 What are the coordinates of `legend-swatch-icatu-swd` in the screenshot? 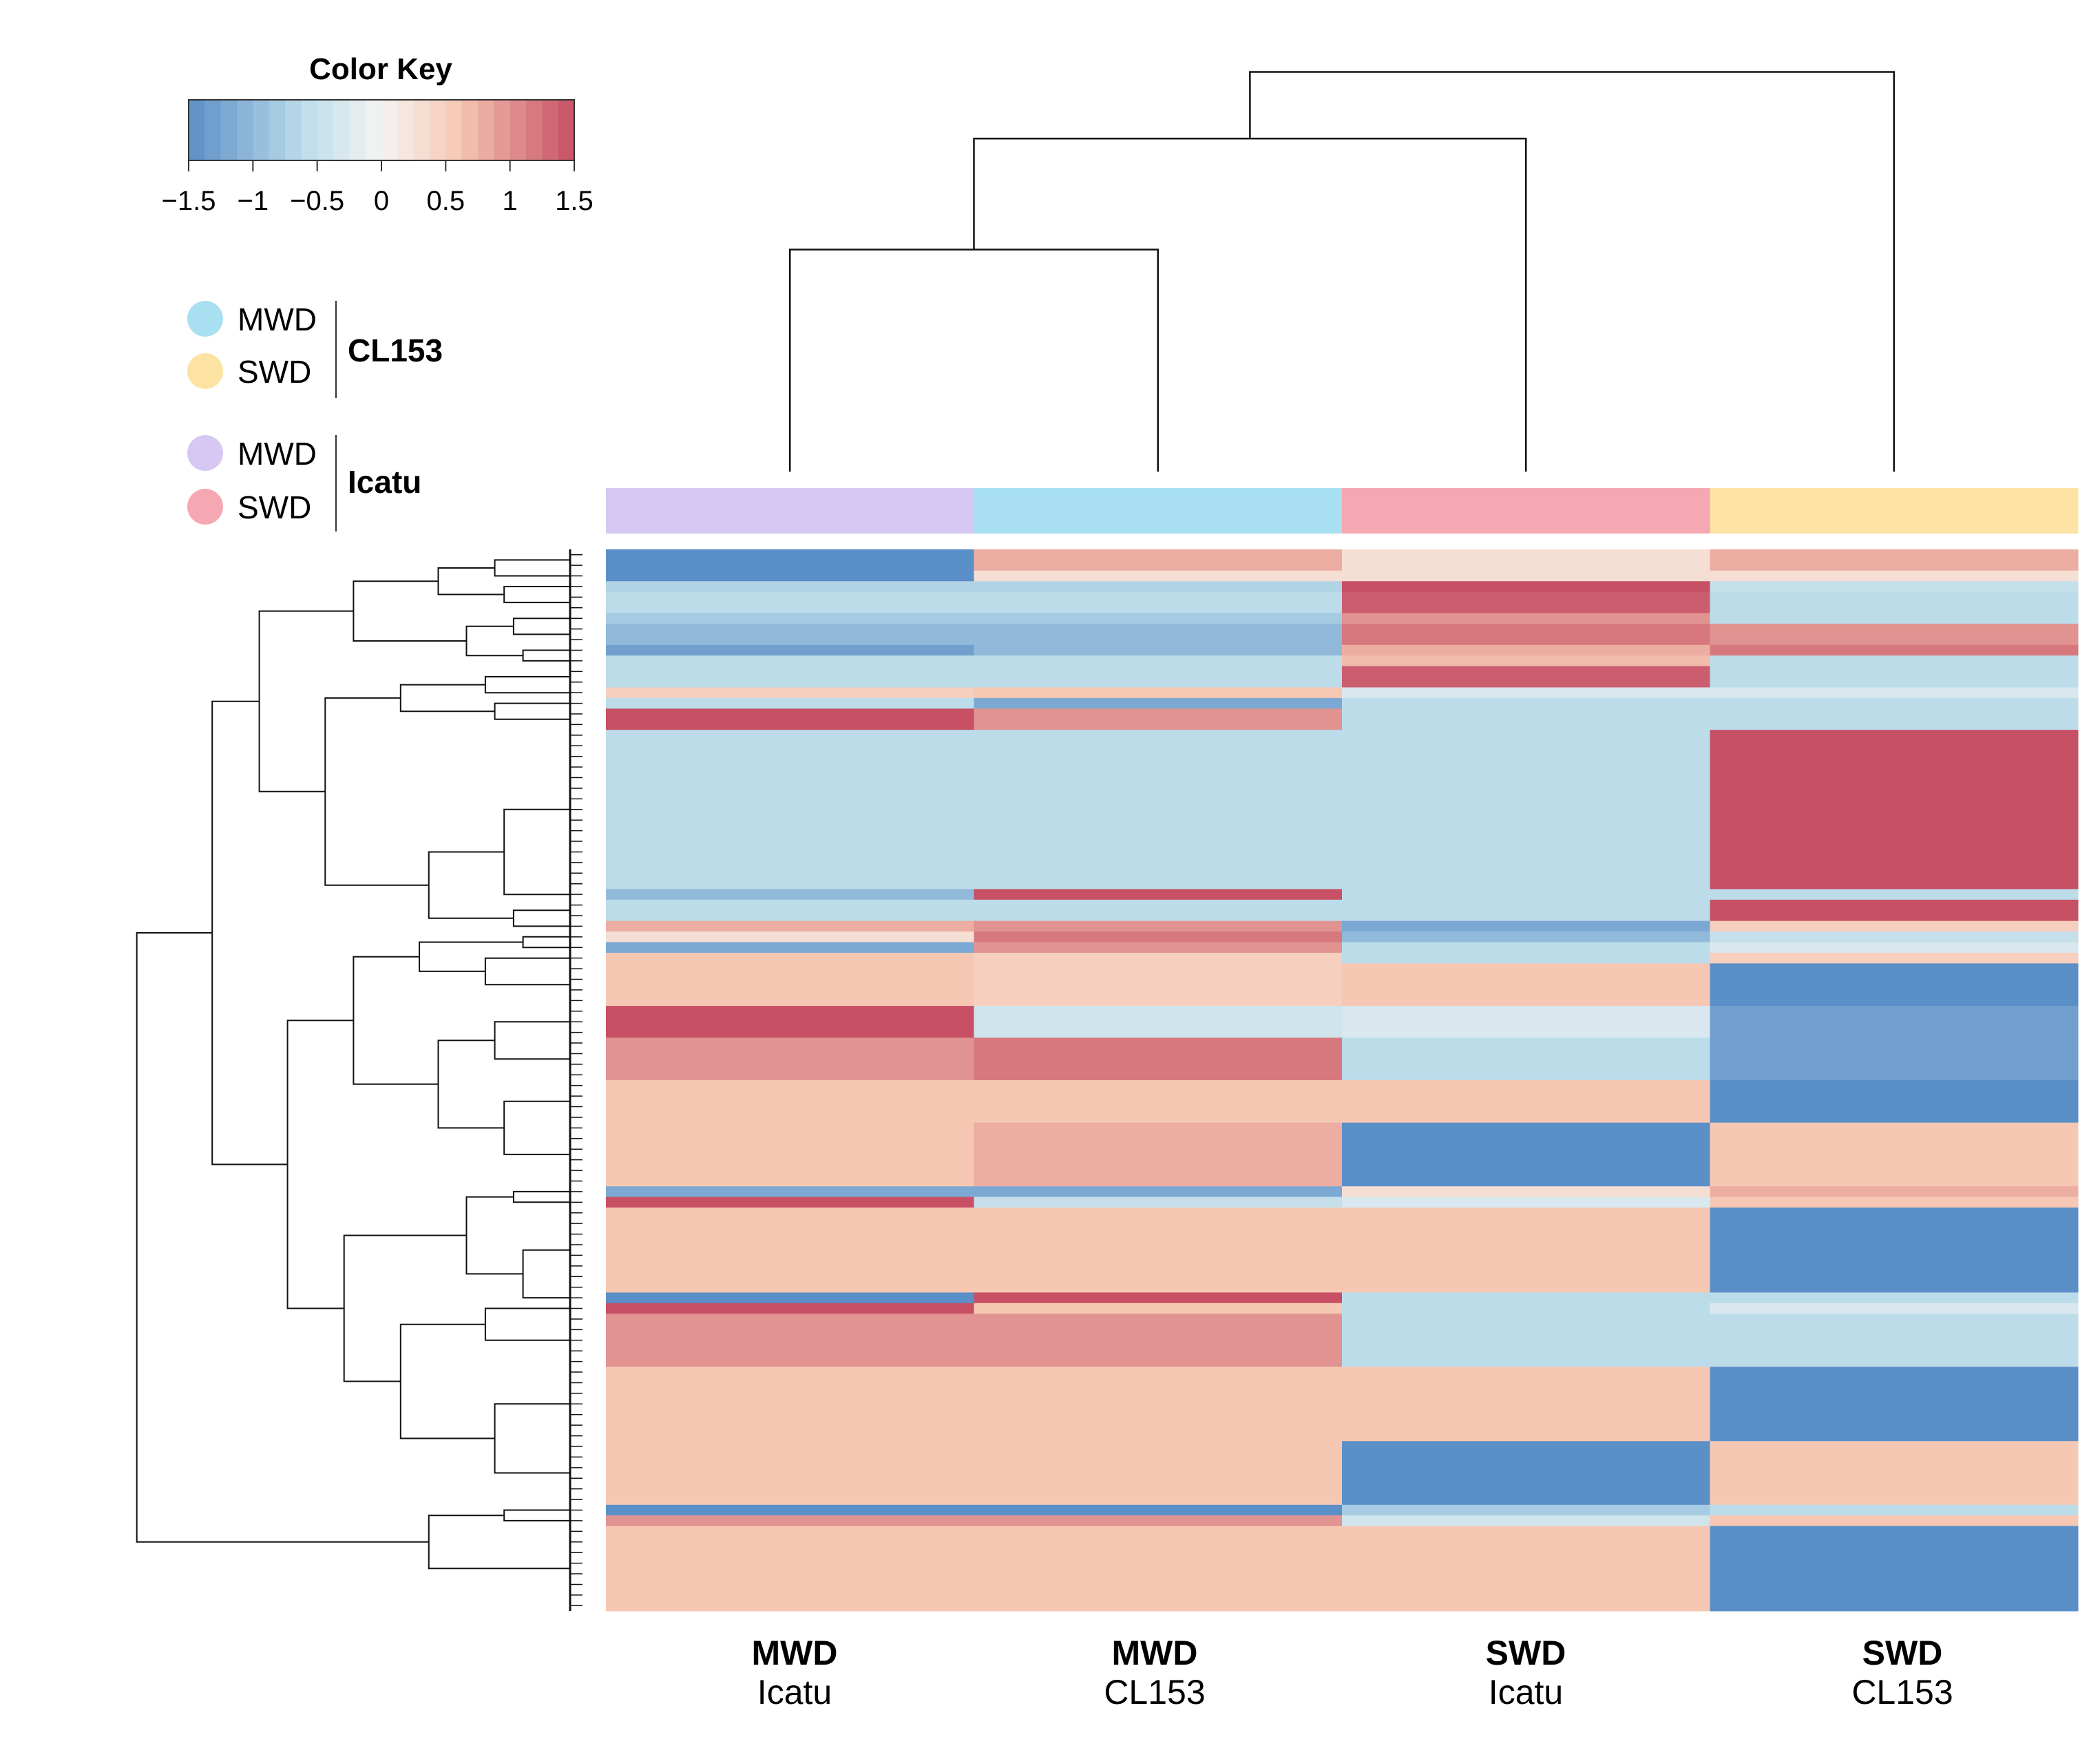 It's located at (205, 507).